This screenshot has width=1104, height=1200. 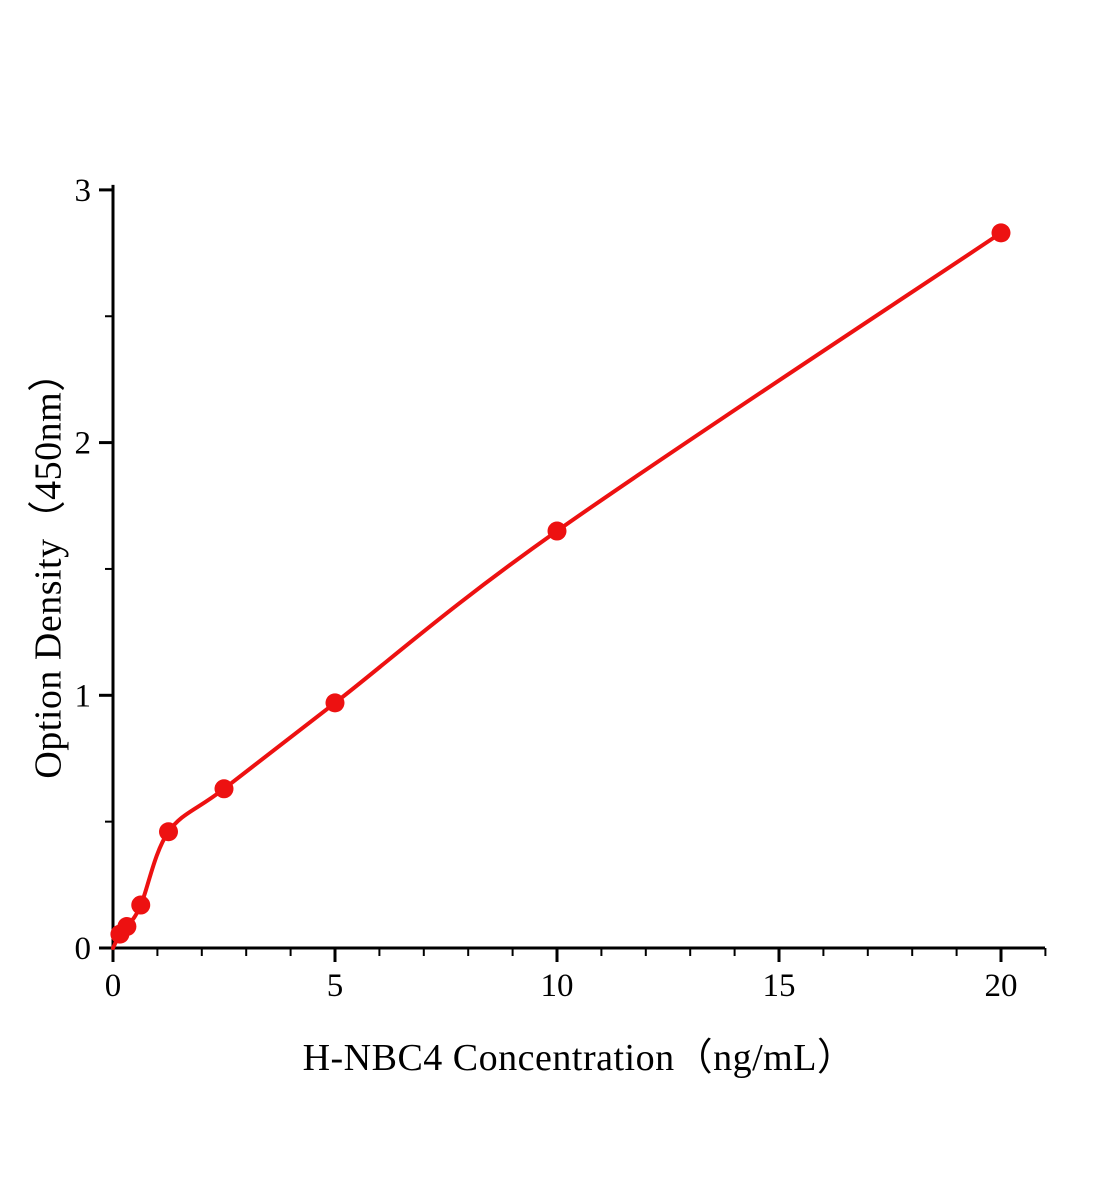 I want to click on y-tick-label: 3, so click(x=83, y=191).